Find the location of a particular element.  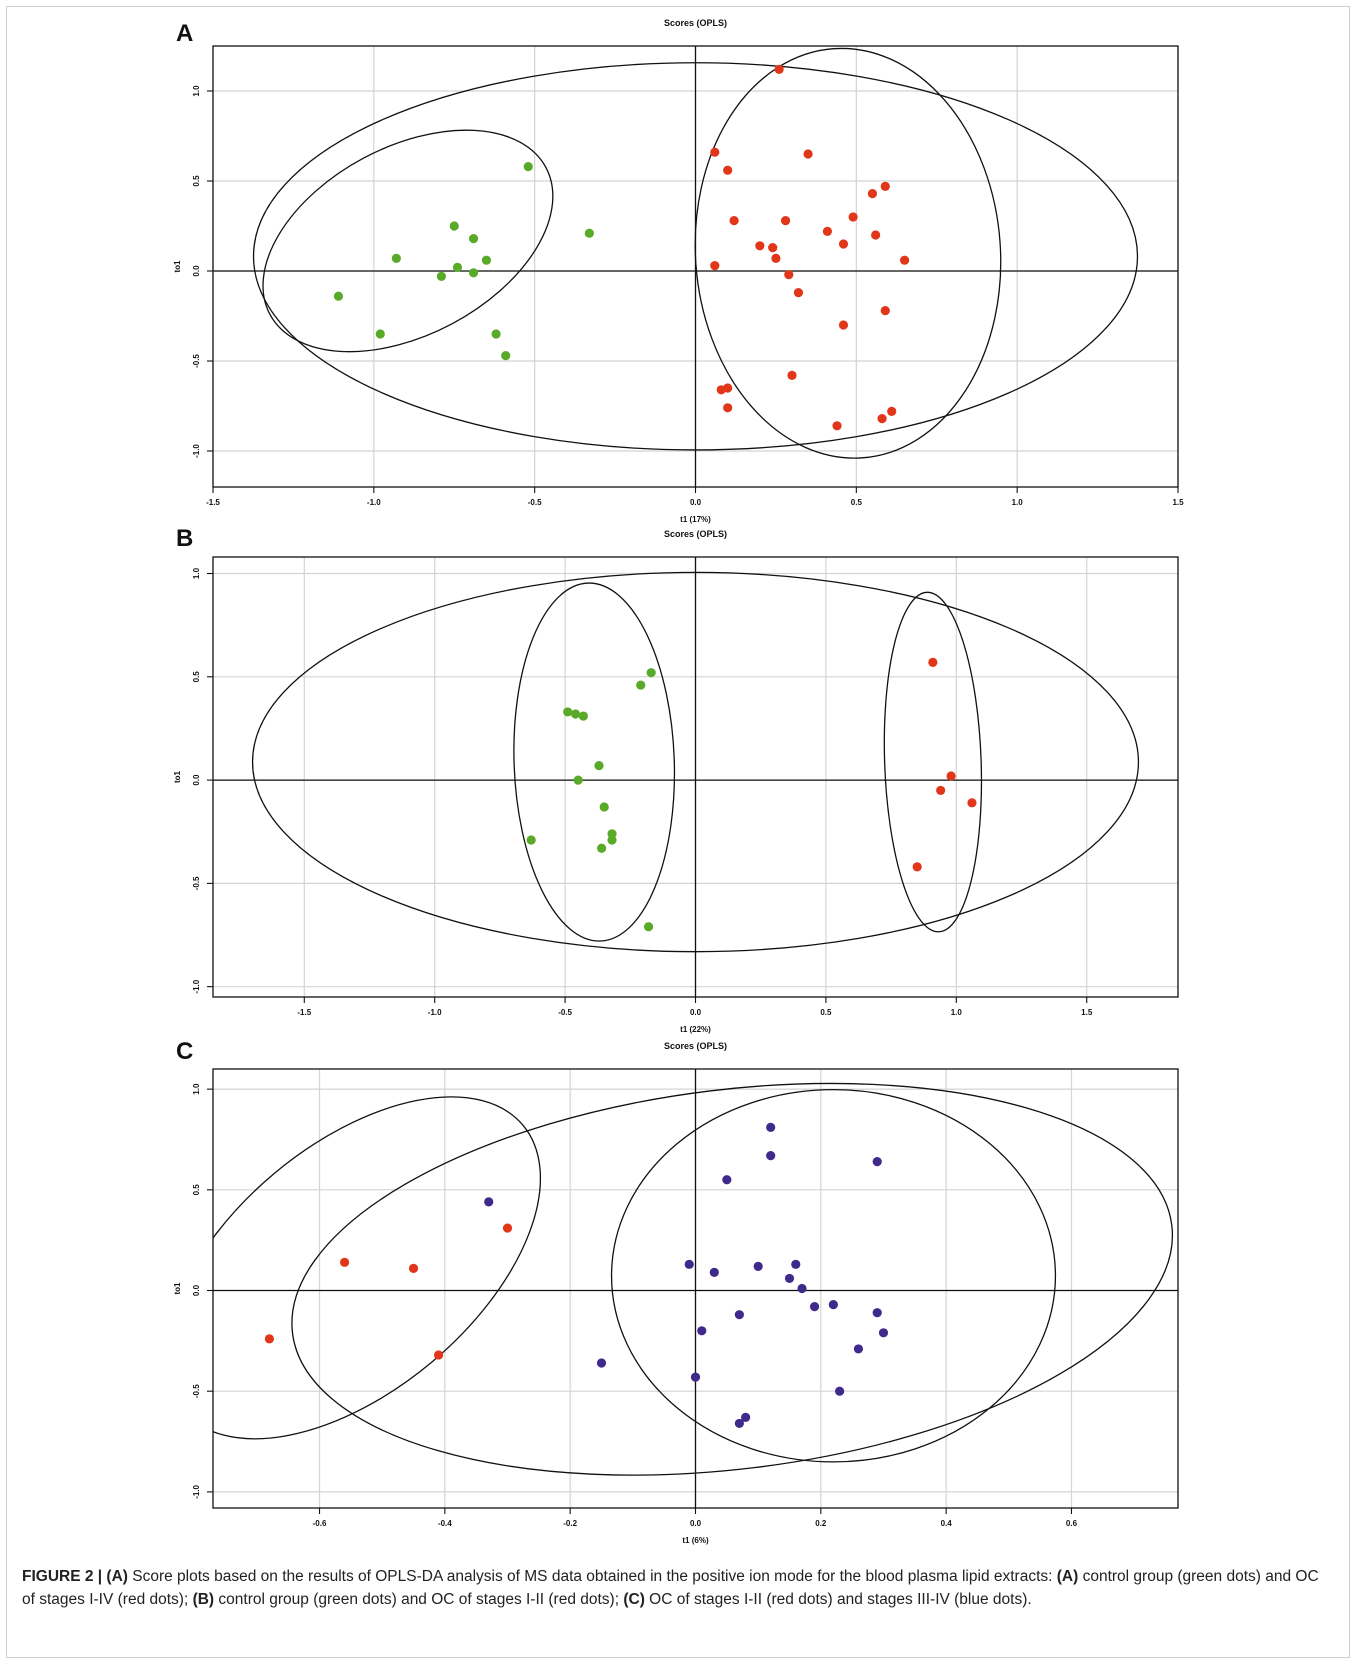

x-axis-label: t1 (22%) is located at coordinates (695, 1029).